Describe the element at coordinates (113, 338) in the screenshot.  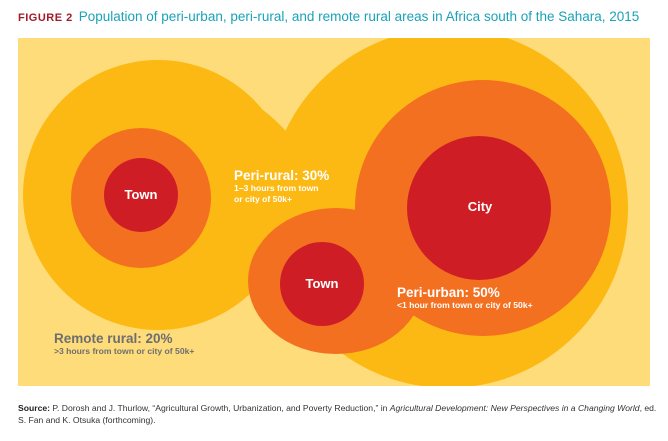
I see `remote-rural-title: Remote rural: 20%` at that location.